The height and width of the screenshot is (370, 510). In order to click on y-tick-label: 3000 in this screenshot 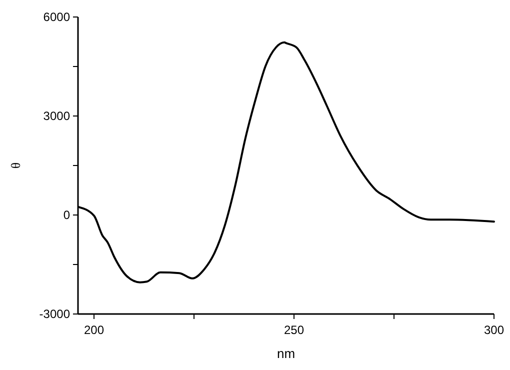, I will do `click(56, 116)`.